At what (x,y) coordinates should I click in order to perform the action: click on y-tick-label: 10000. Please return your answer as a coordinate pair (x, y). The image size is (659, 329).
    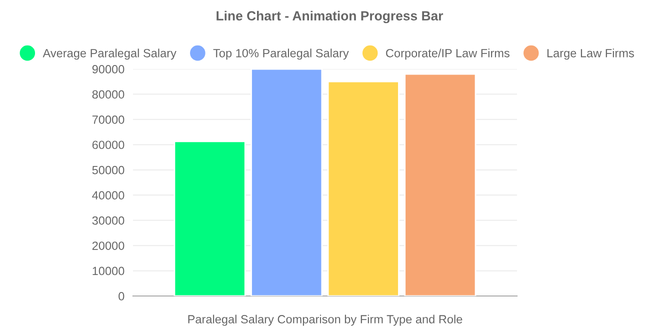
    Looking at the image, I should click on (108, 271).